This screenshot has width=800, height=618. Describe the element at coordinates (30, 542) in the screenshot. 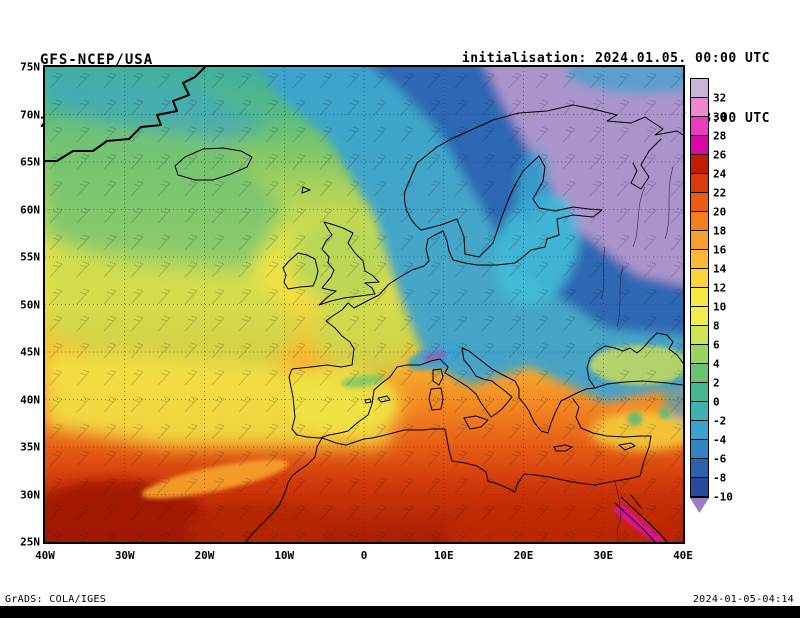

I see `lat-axis-label: 25N` at that location.